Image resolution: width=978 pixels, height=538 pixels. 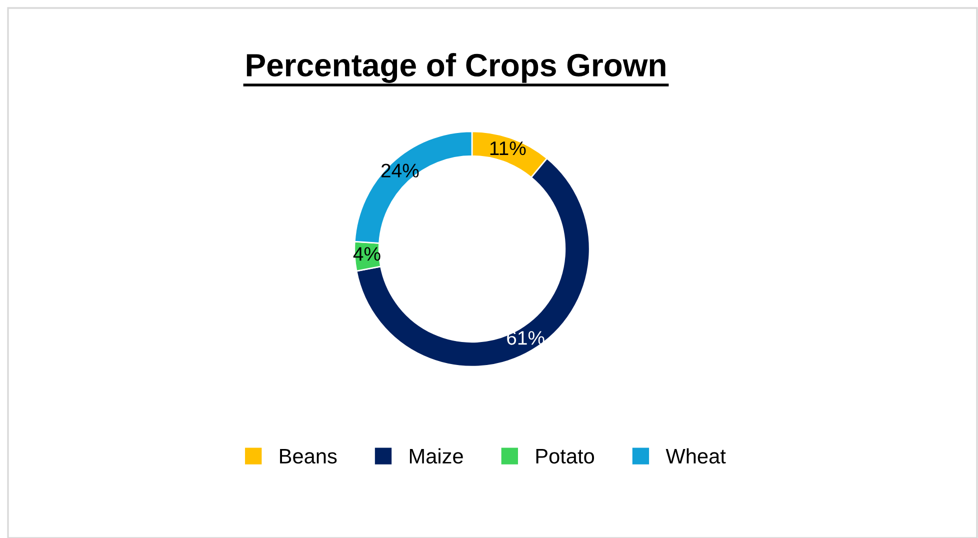 I want to click on legend-label: Potato, so click(x=565, y=456).